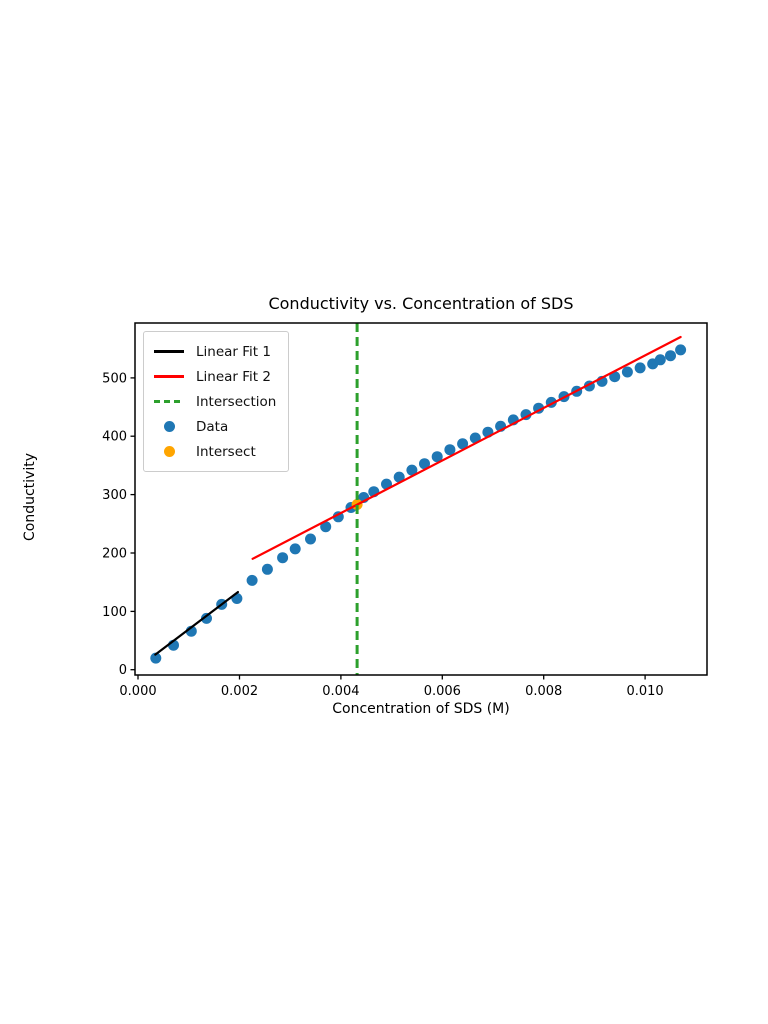 This screenshot has width=768, height=1024. I want to click on y-tick-label: 0, so click(123, 670).